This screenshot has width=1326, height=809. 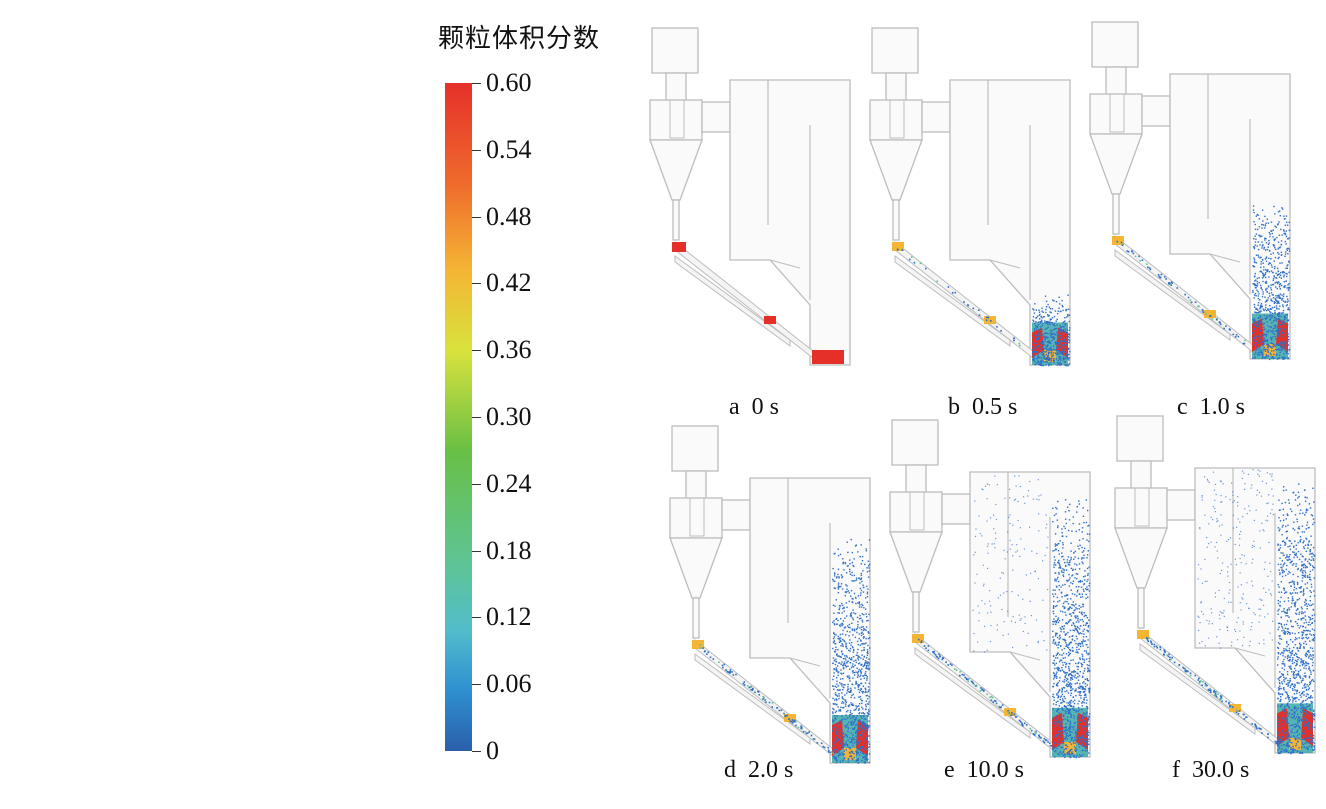 I want to click on colorbar-tick-label: 0.24, so click(x=509, y=483).